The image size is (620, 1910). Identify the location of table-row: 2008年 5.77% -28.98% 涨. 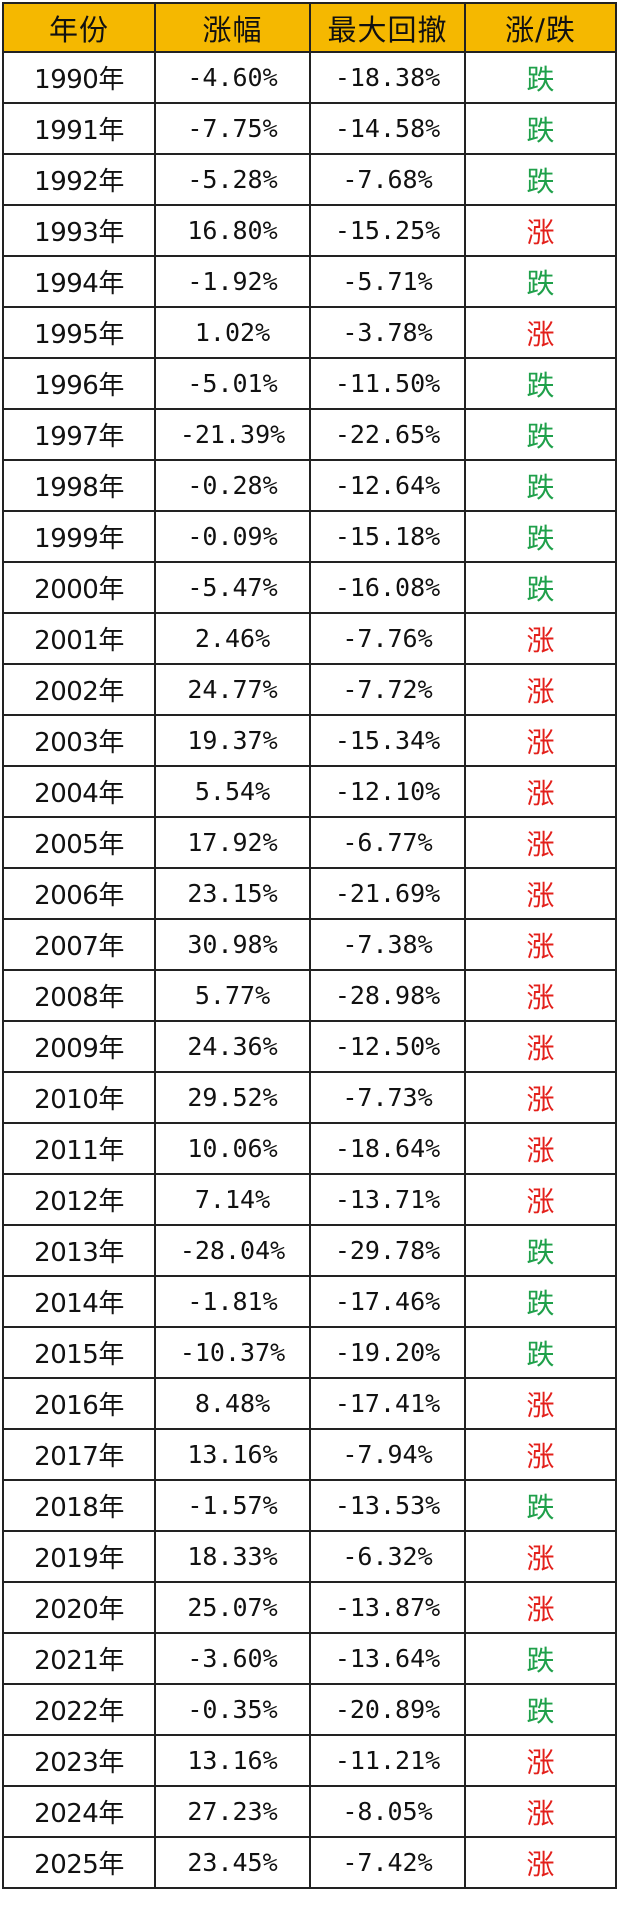
(309, 995).